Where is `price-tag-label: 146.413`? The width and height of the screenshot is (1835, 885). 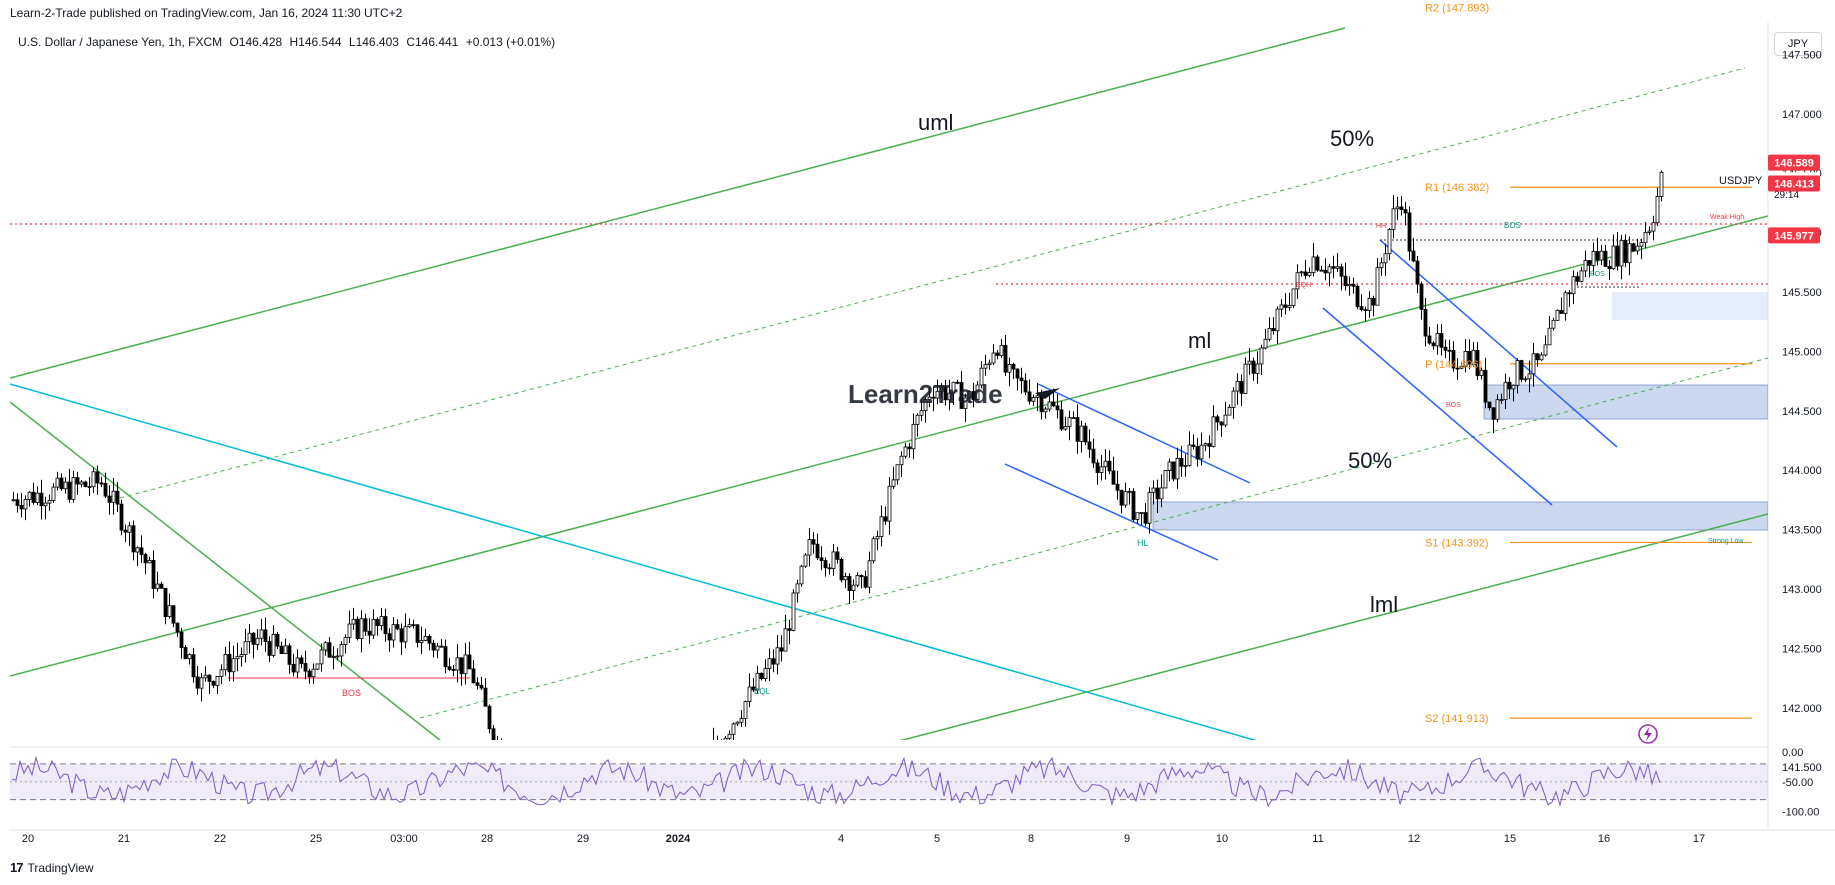
price-tag-label: 146.413 is located at coordinates (1794, 185).